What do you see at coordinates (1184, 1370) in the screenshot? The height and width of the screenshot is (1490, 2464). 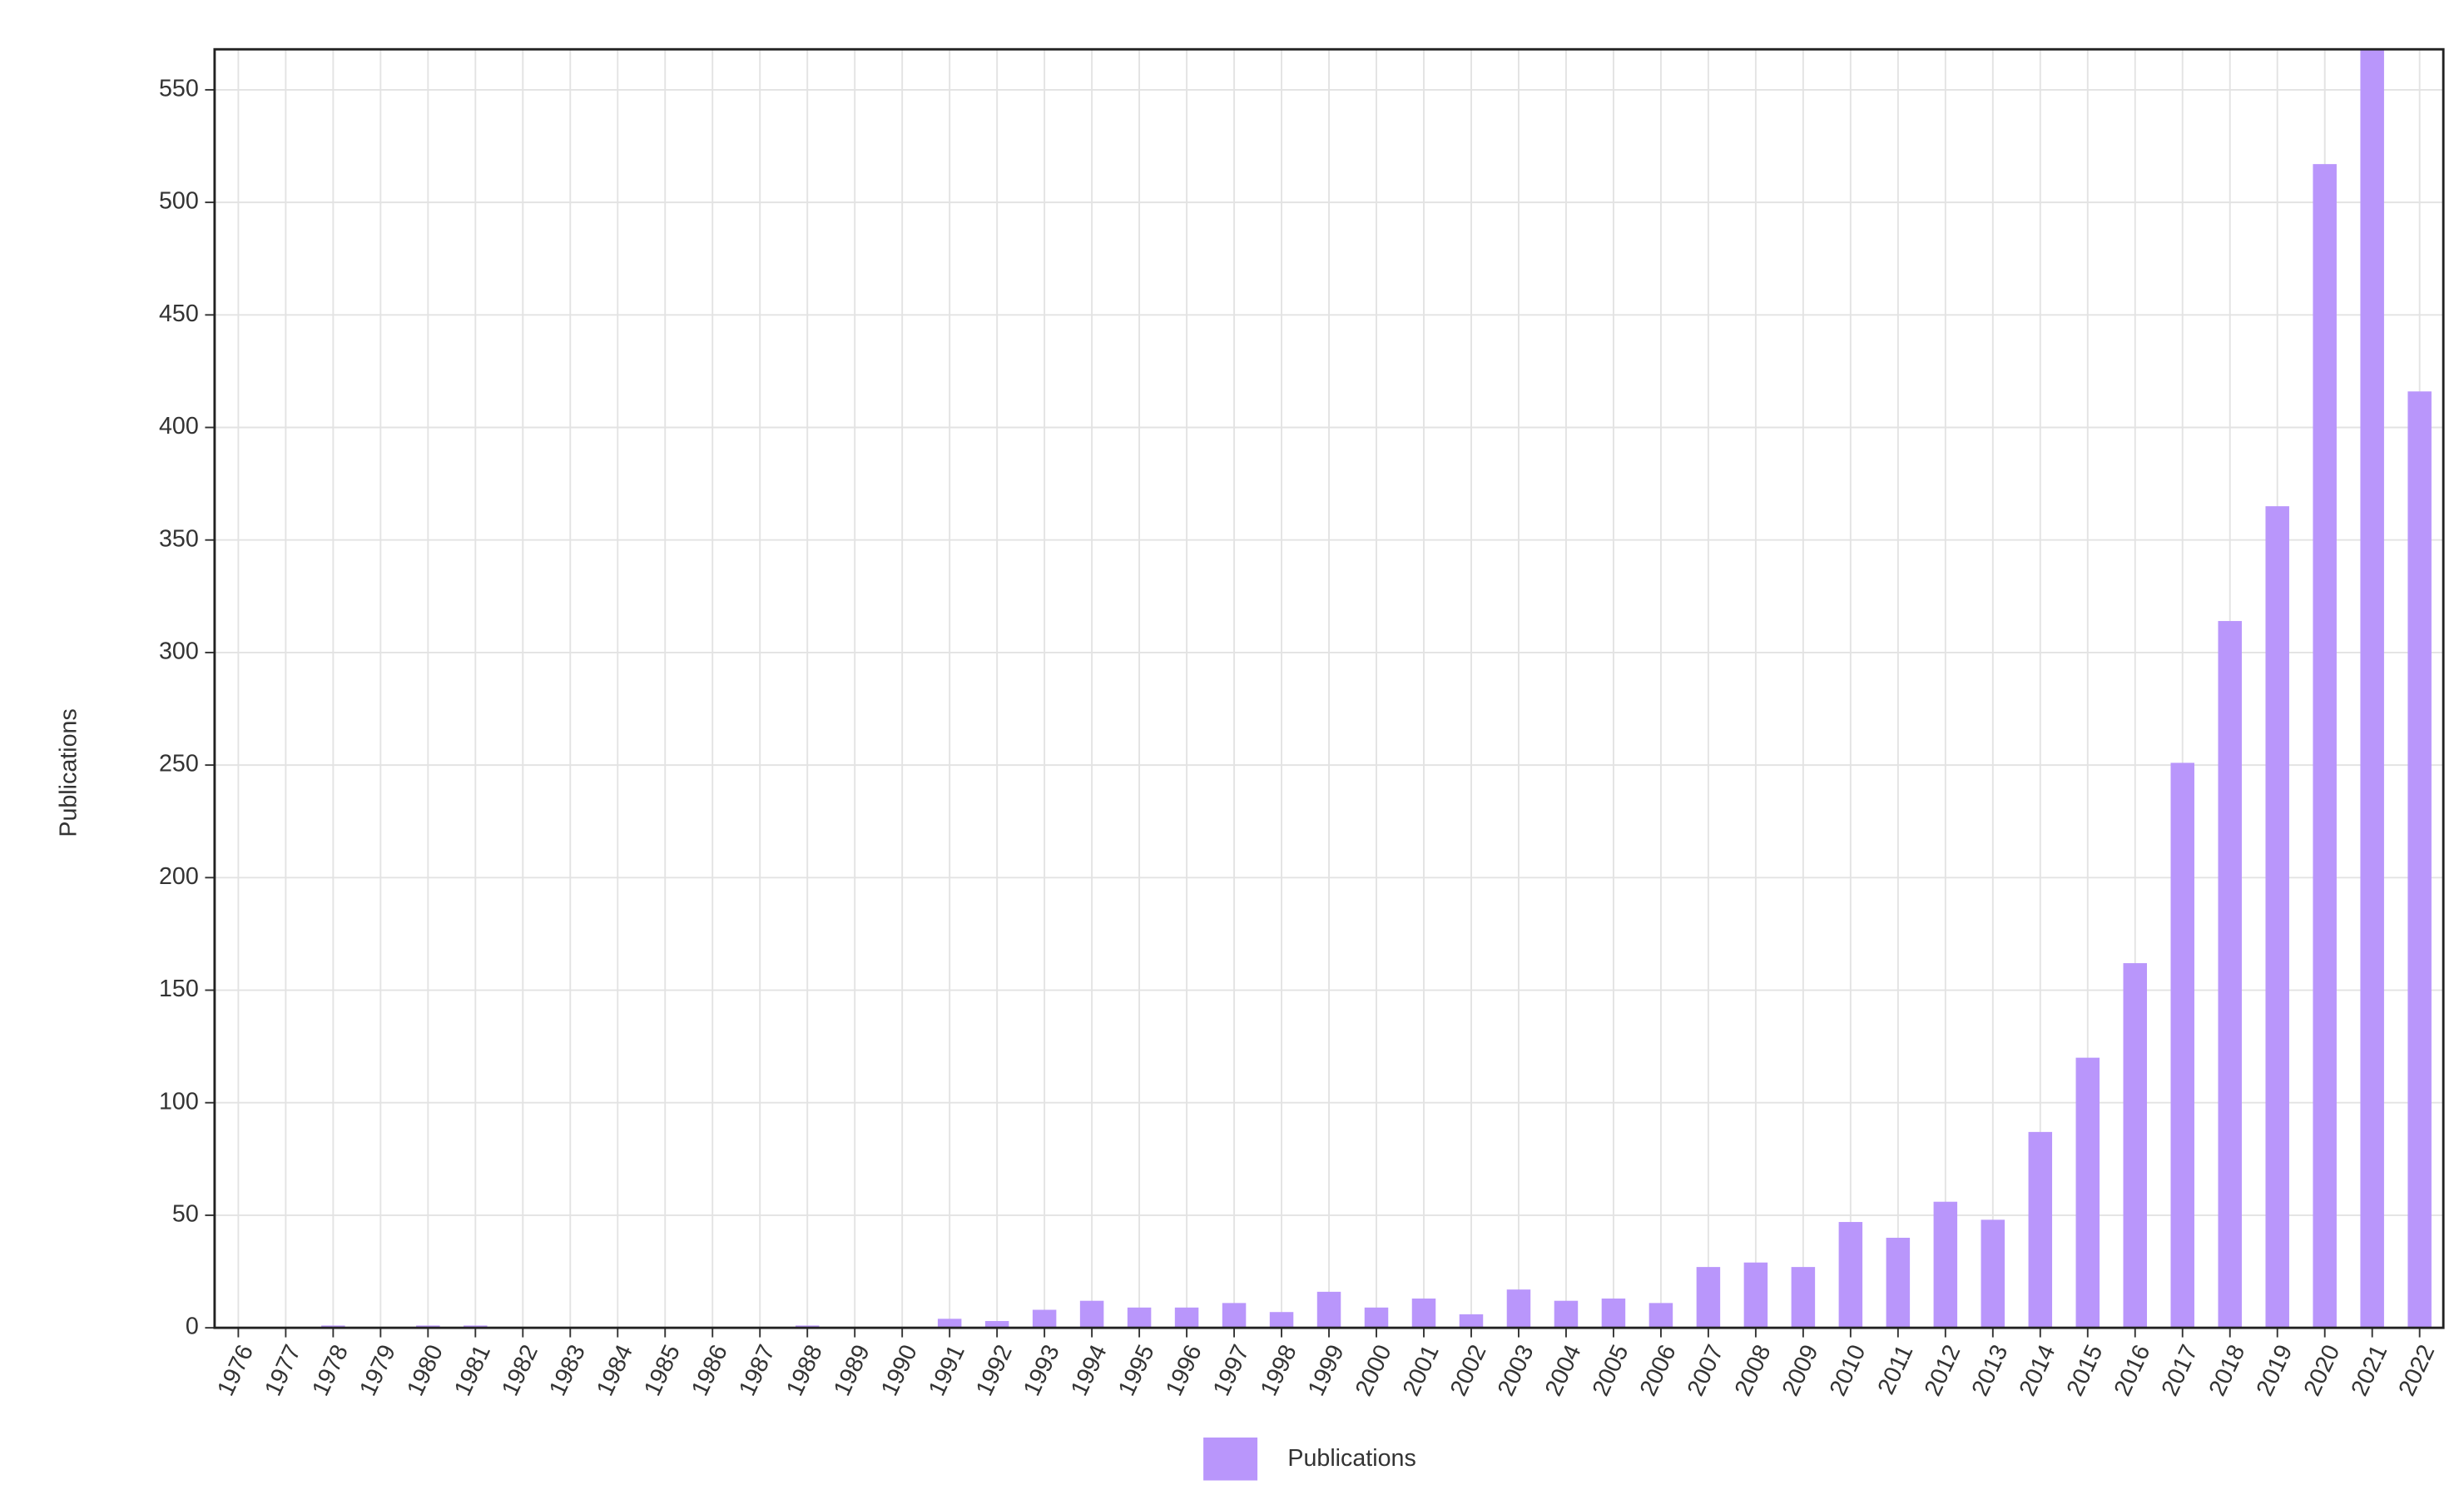 I see `x-tick-label: 1996` at bounding box center [1184, 1370].